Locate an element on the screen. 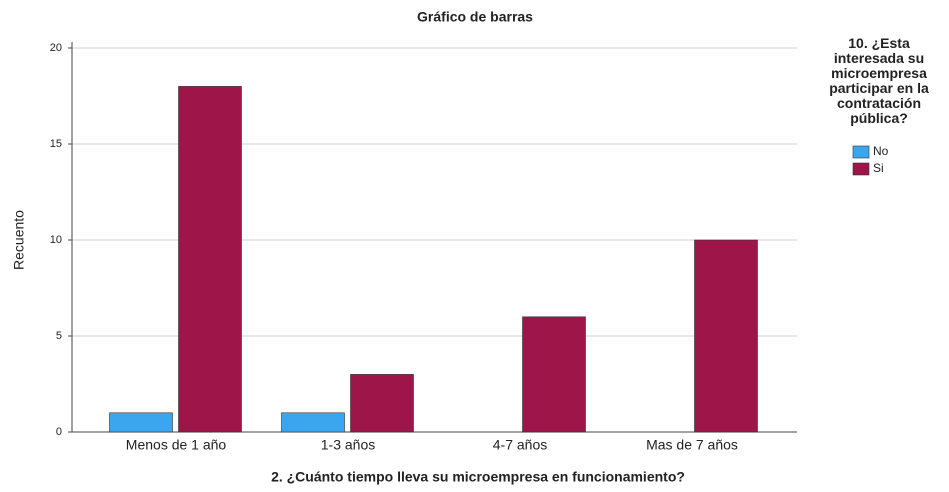 The height and width of the screenshot is (492, 949). y-tick-label: 10 is located at coordinates (56, 240).